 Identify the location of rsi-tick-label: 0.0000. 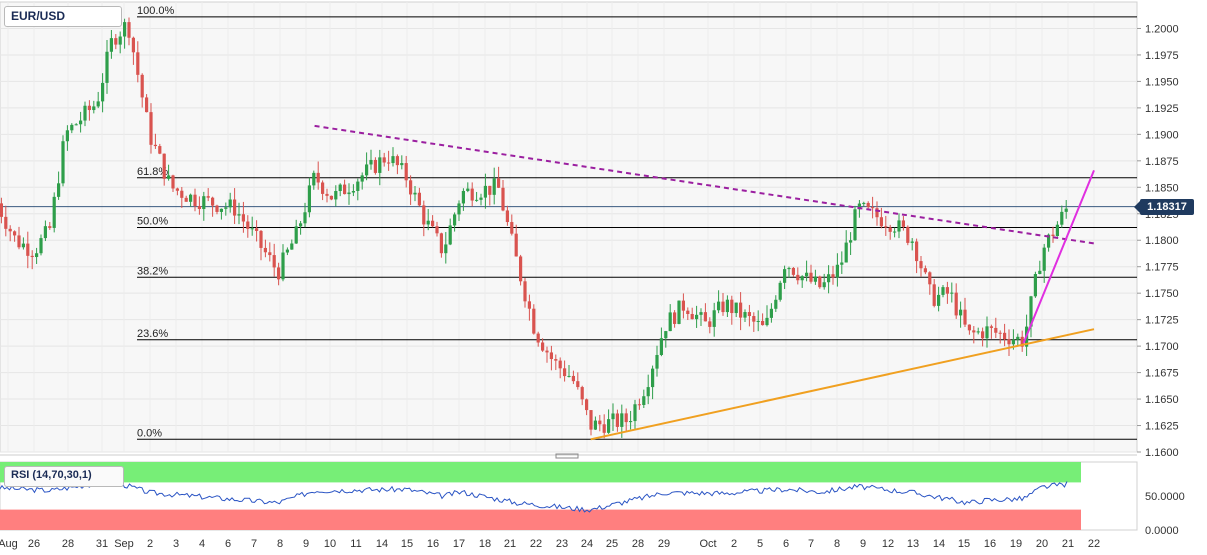
(1162, 531).